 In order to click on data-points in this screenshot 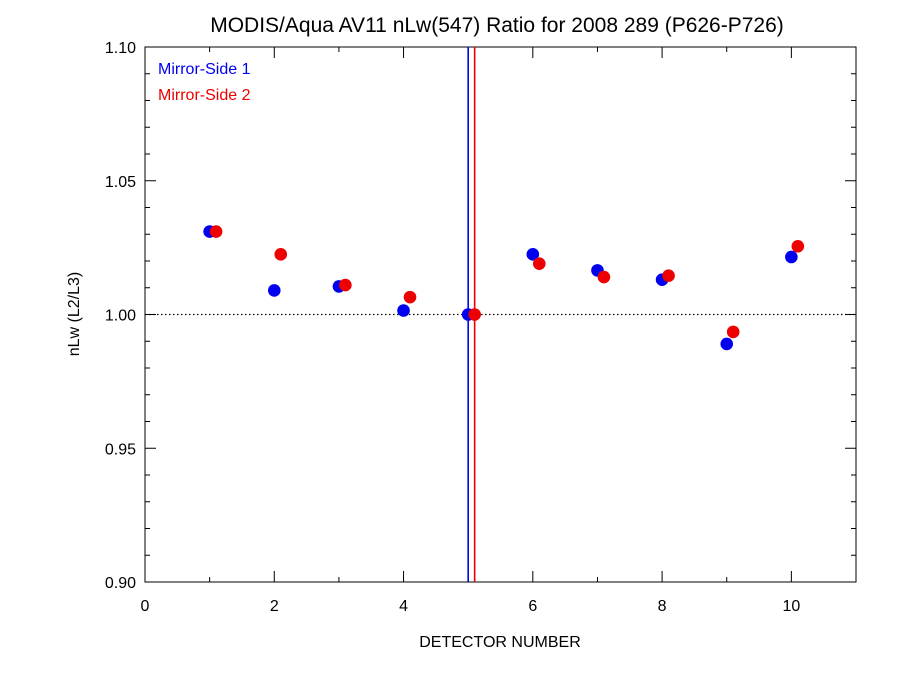, I will do `click(504, 288)`.